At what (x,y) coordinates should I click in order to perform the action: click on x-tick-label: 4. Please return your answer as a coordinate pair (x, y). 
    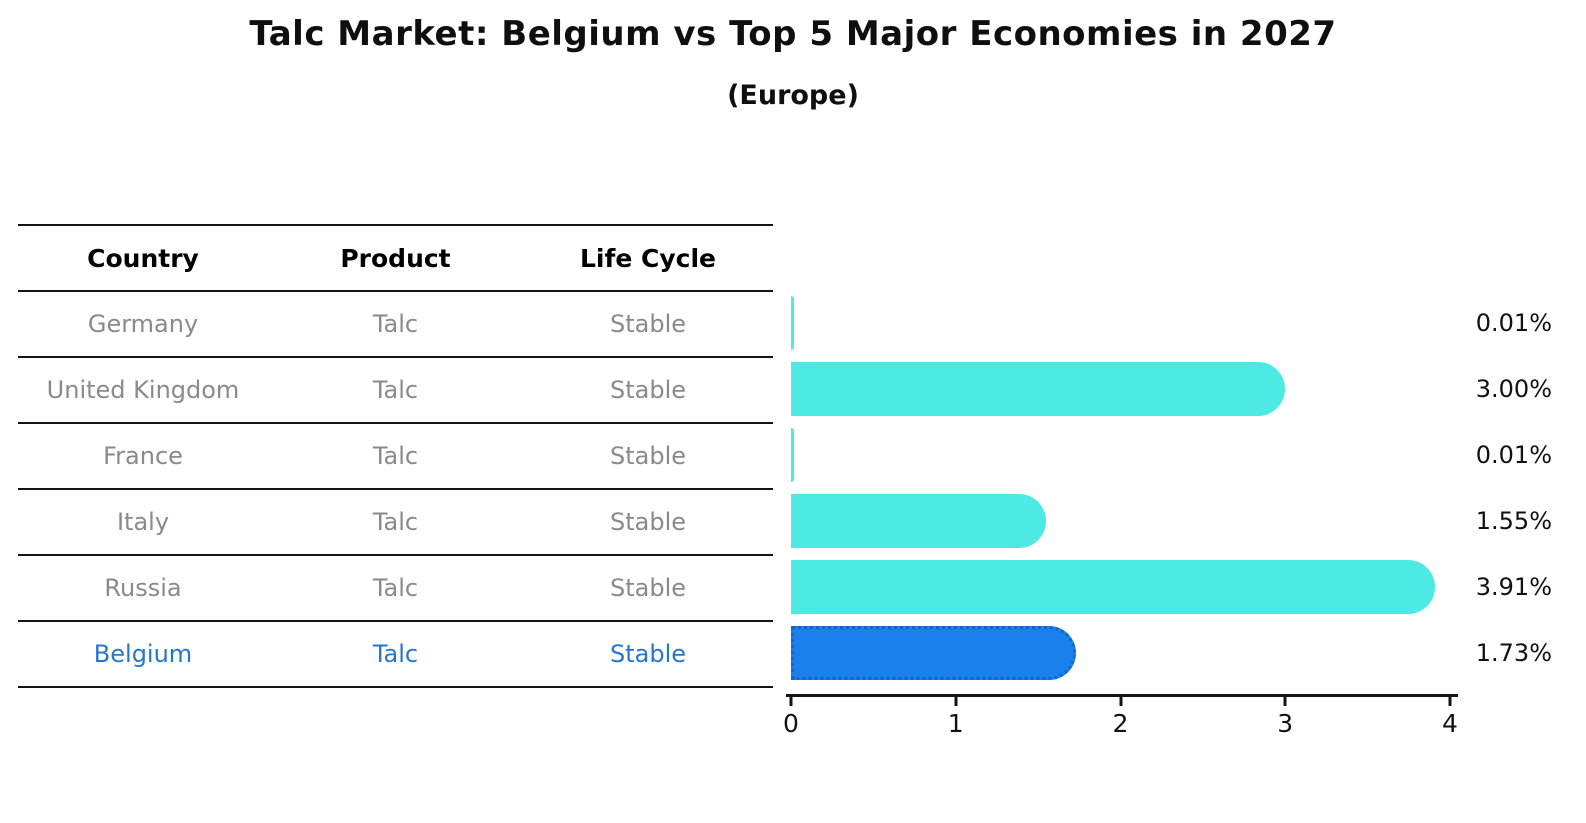
    Looking at the image, I should click on (1450, 723).